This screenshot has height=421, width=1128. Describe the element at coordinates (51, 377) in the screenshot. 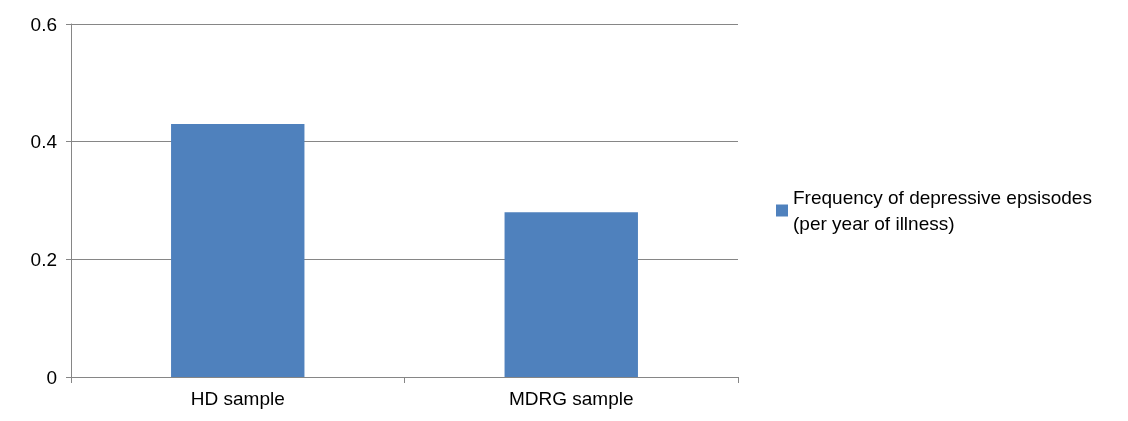

I see `y-tick-label: 0` at that location.